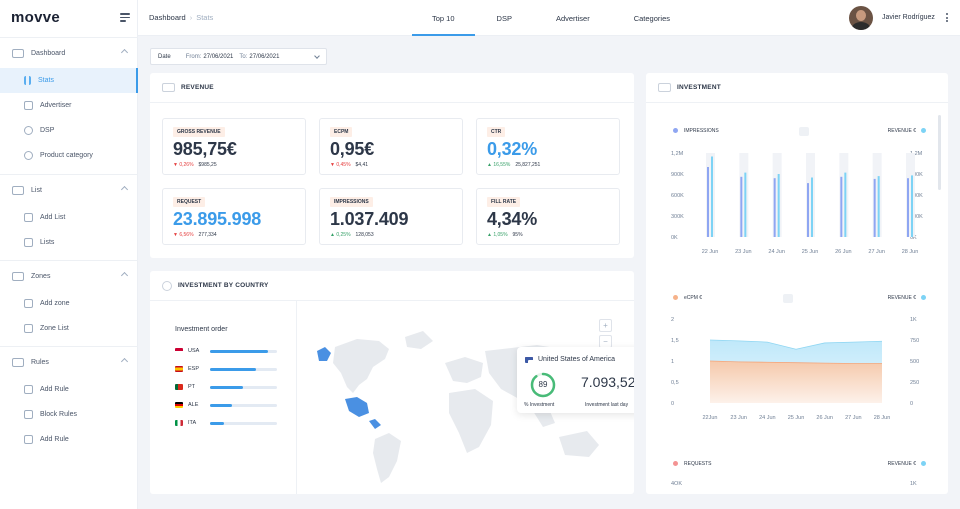 This screenshot has width=960, height=509. Describe the element at coordinates (795, 362) in the screenshot. I see `revenue-line` at that location.